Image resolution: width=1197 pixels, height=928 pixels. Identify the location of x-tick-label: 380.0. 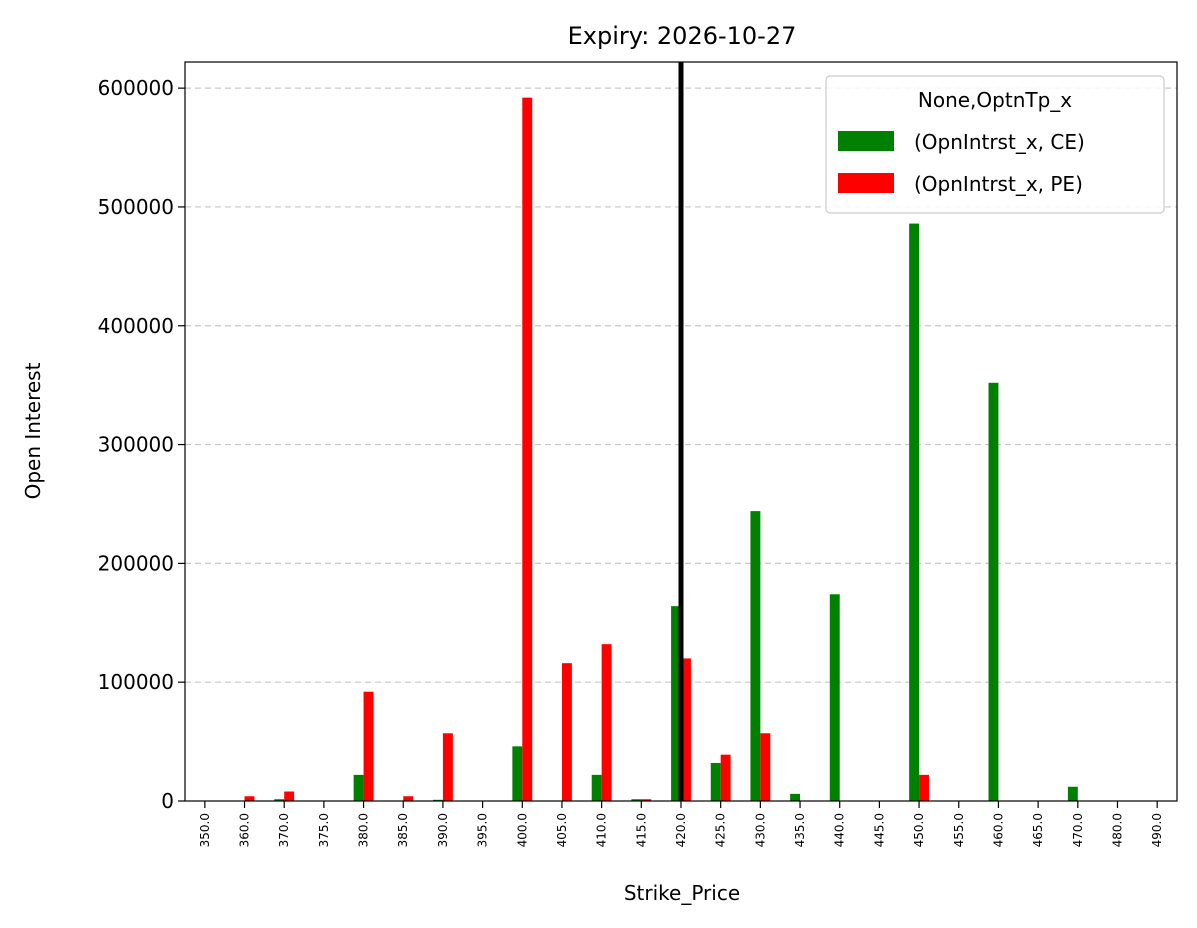
(364, 830).